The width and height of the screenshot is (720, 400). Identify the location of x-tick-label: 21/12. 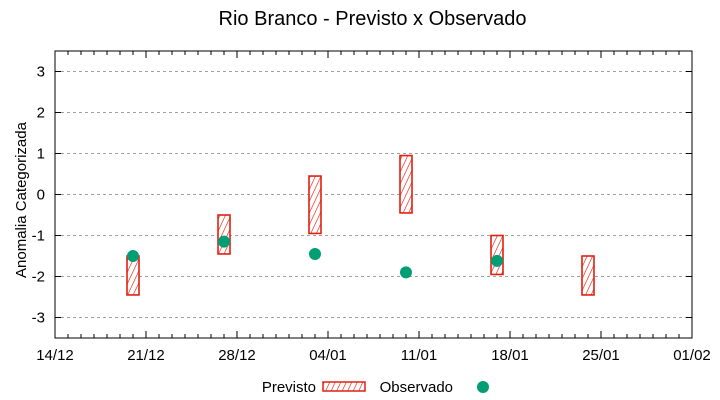
(146, 355).